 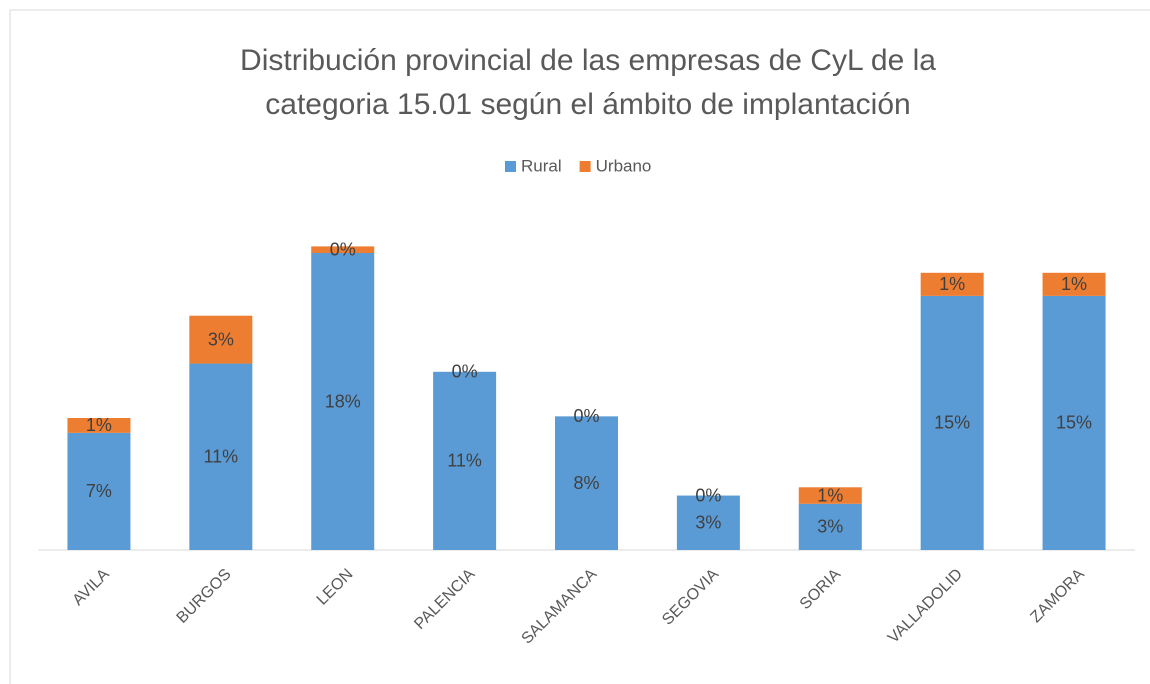 I want to click on legend-label: Urbano, so click(x=624, y=165).